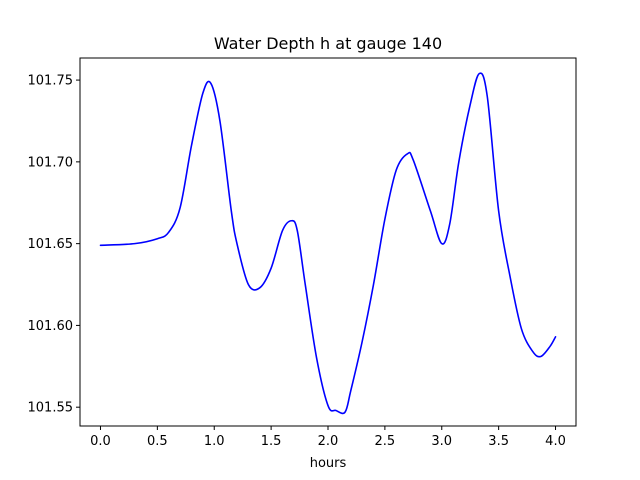 This screenshot has width=640, height=480. Describe the element at coordinates (328, 43) in the screenshot. I see `chart-title: Water Depth h at gauge 140` at that location.